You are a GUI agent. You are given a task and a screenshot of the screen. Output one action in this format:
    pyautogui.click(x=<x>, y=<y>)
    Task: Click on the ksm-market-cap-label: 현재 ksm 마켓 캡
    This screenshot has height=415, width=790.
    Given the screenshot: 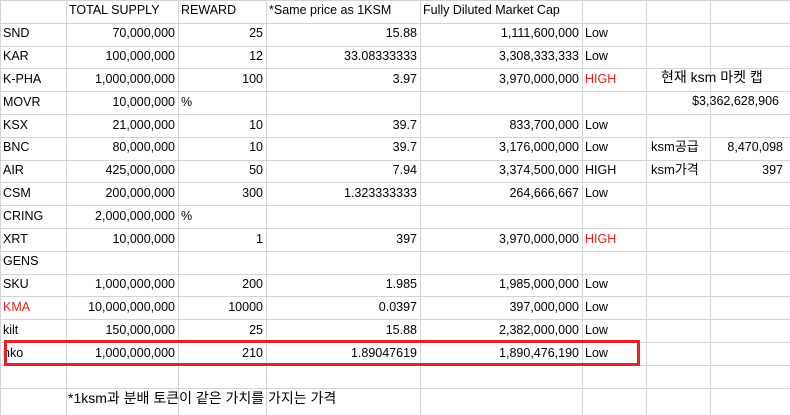 What is the action you would take?
    pyautogui.click(x=712, y=77)
    